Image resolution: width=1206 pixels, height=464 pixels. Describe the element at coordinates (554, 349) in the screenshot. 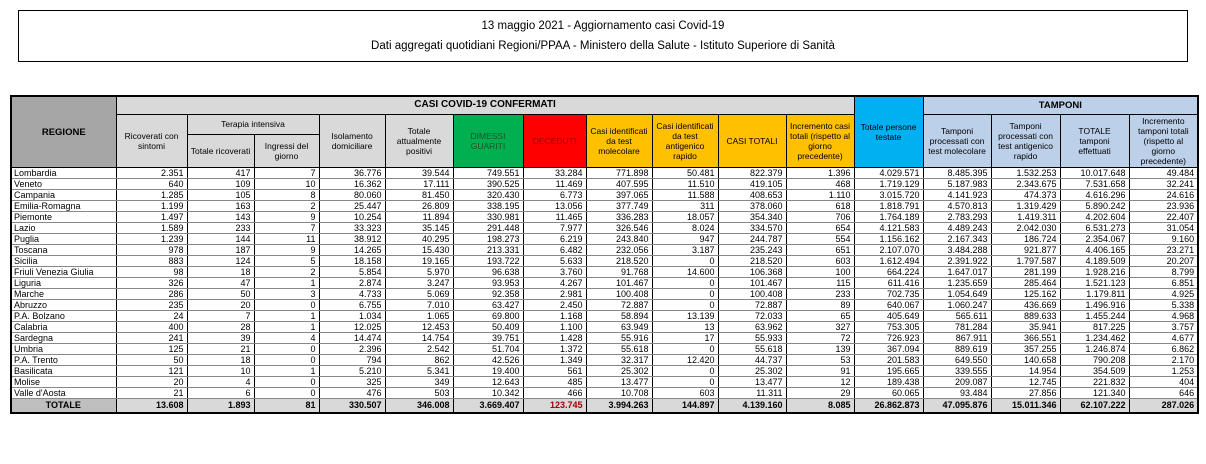

I see `value-cell: 1.372` at that location.